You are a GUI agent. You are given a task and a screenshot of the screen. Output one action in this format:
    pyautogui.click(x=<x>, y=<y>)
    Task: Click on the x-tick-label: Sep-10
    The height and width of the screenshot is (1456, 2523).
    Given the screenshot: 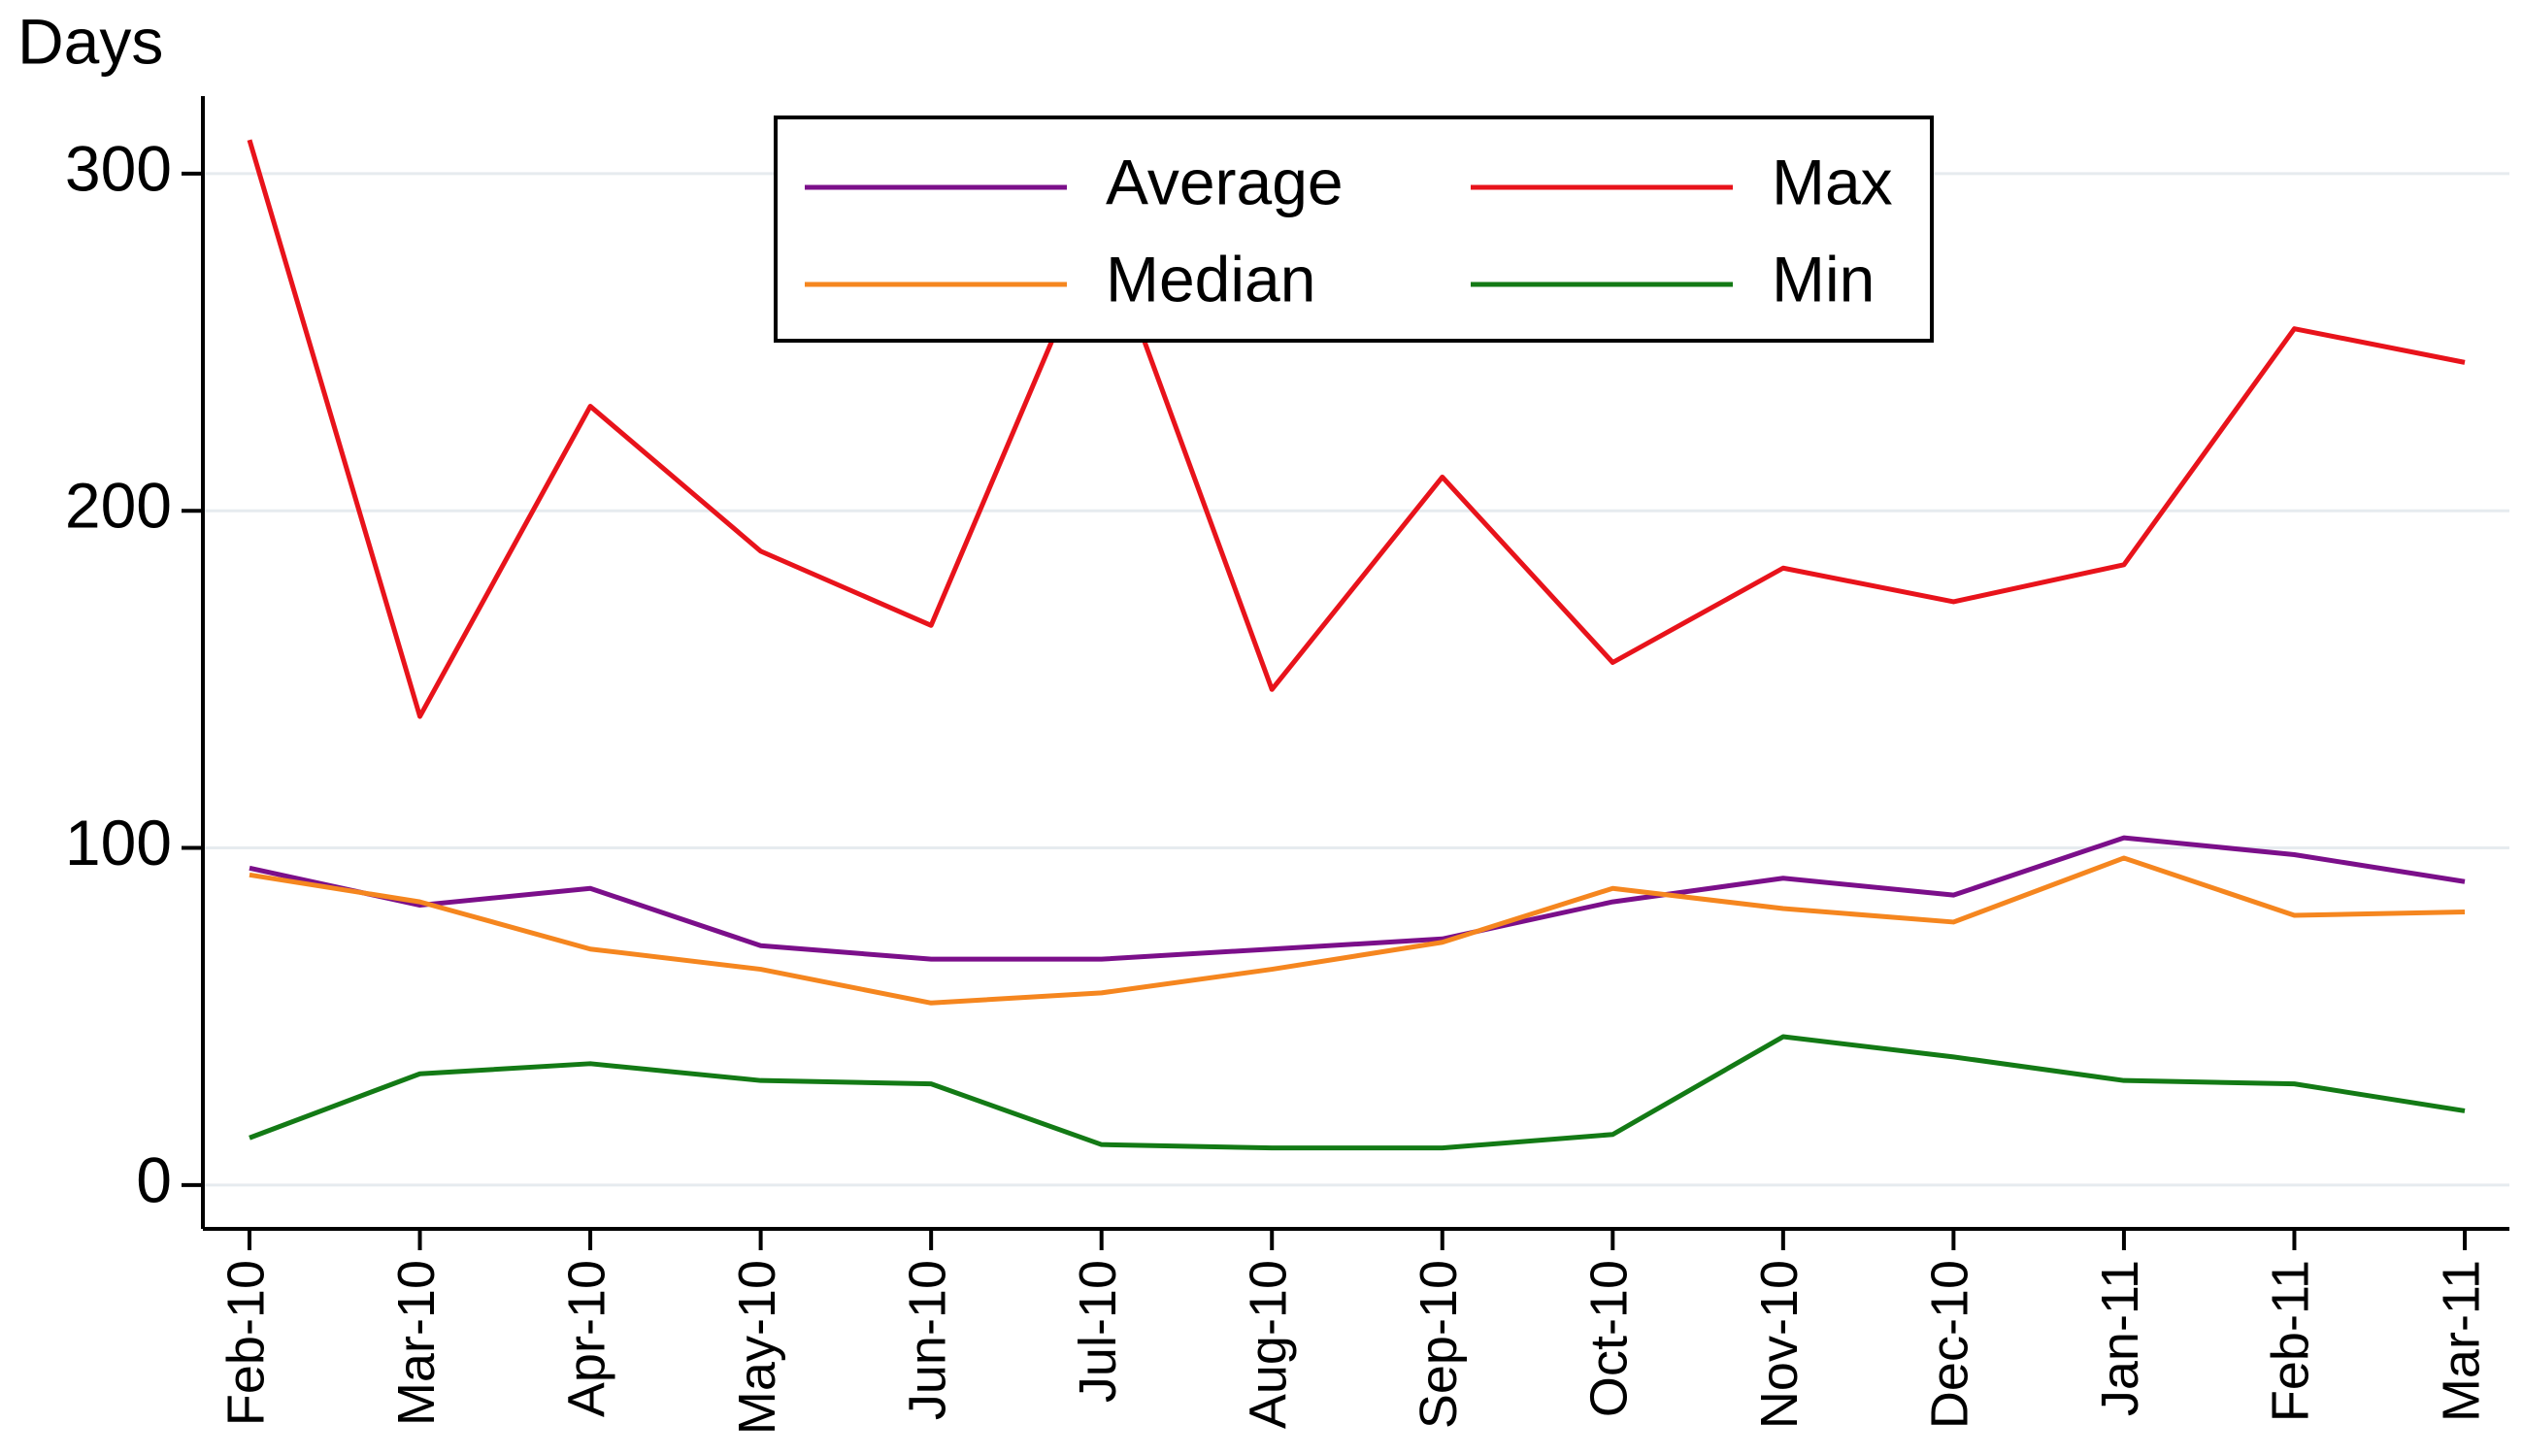 What is the action you would take?
    pyautogui.click(x=1439, y=1344)
    